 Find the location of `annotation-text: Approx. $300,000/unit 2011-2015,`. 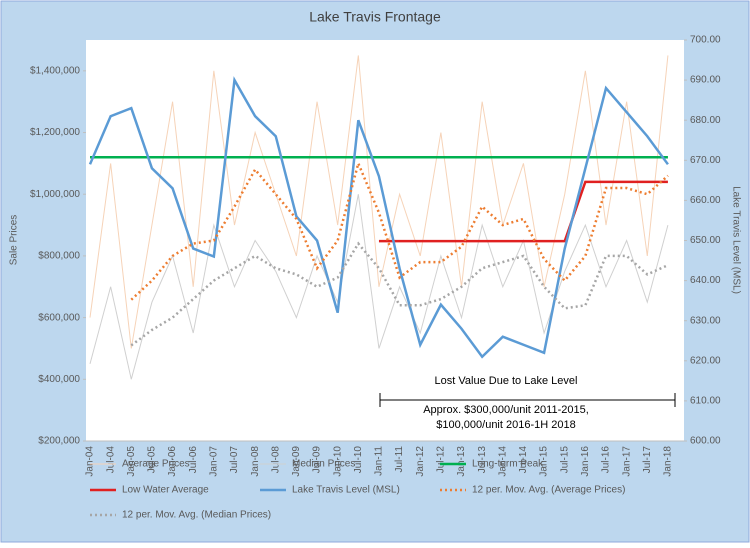

annotation-text: Approx. $300,000/unit 2011-2015, is located at coordinates (506, 410).